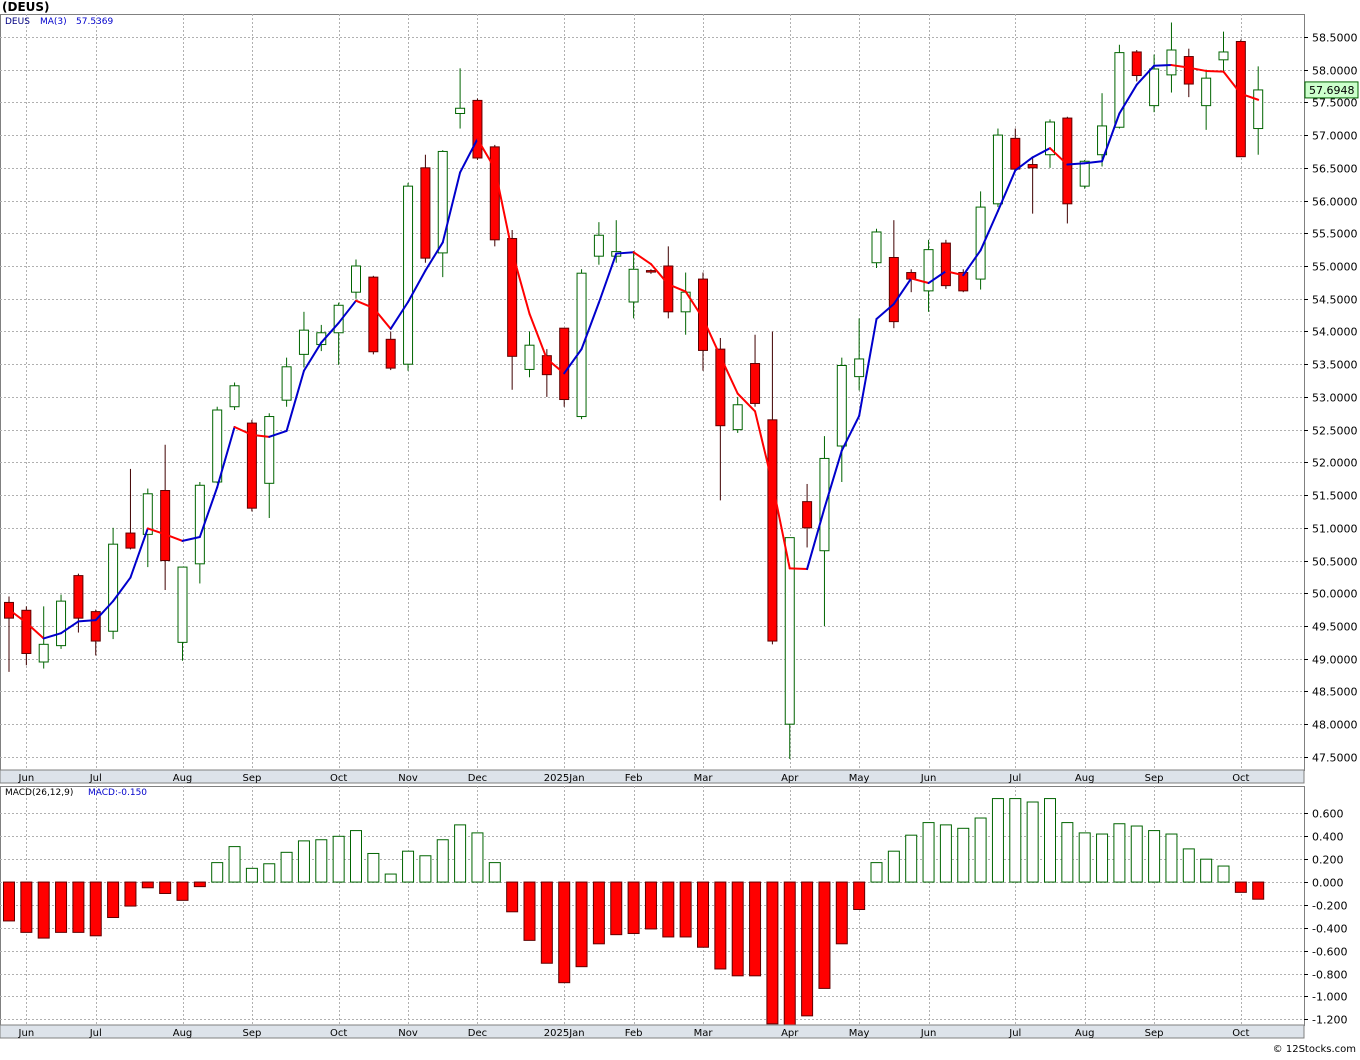 The image size is (1360, 1060). What do you see at coordinates (1329, 929) in the screenshot?
I see `macd-tick-label: -0.400` at bounding box center [1329, 929].